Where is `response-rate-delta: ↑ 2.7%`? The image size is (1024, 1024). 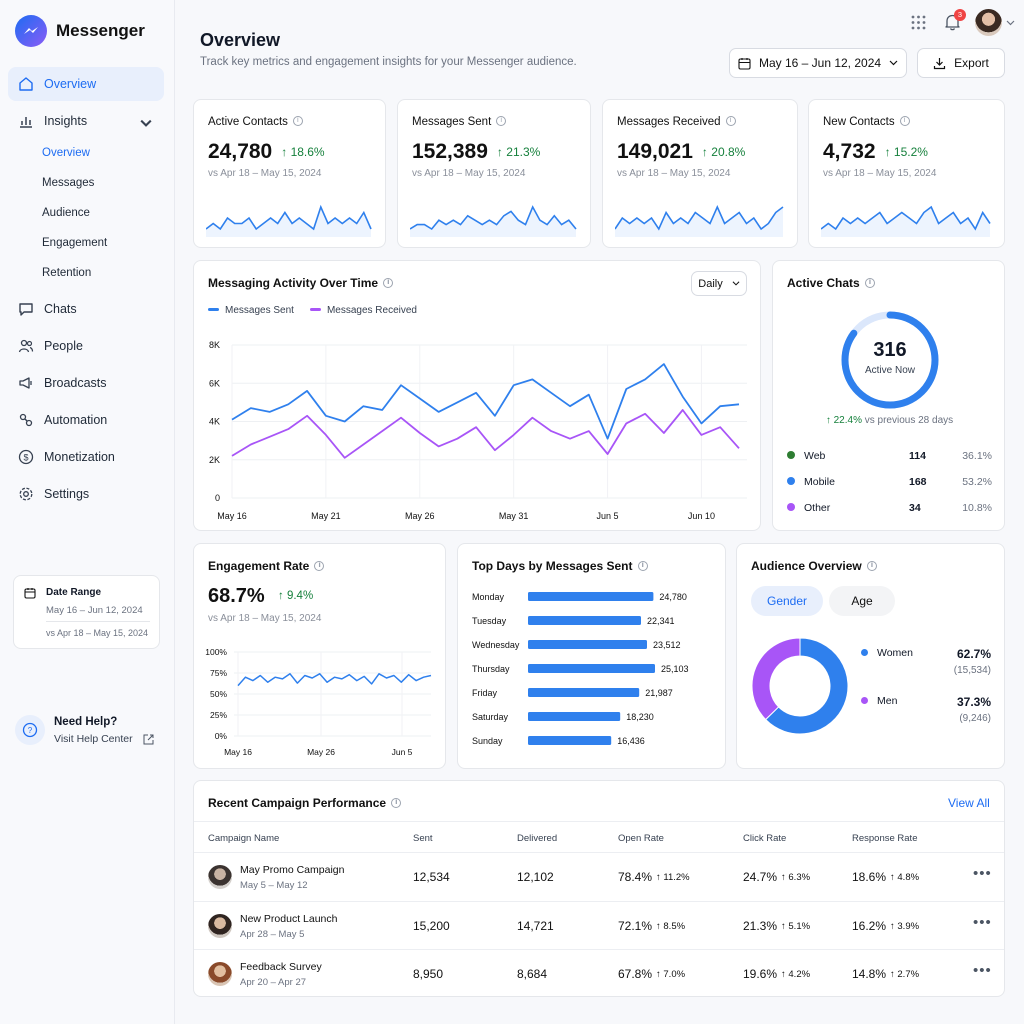
response-rate-delta: ↑ 2.7% is located at coordinates (905, 974).